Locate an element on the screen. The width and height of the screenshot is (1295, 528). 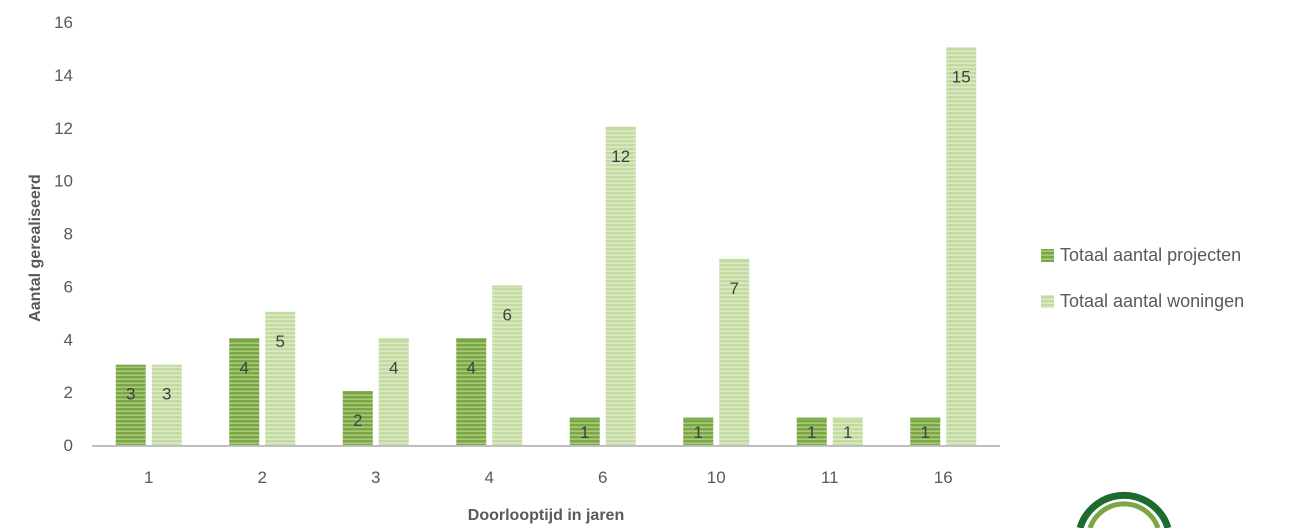
y-tick-label: 4 is located at coordinates (68, 339).